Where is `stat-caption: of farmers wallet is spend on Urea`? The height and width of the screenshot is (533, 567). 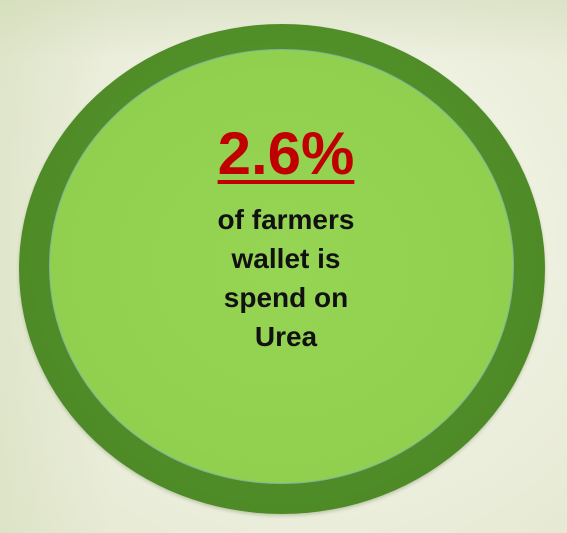
stat-caption: of farmers wallet is spend on Urea is located at coordinates (286, 278).